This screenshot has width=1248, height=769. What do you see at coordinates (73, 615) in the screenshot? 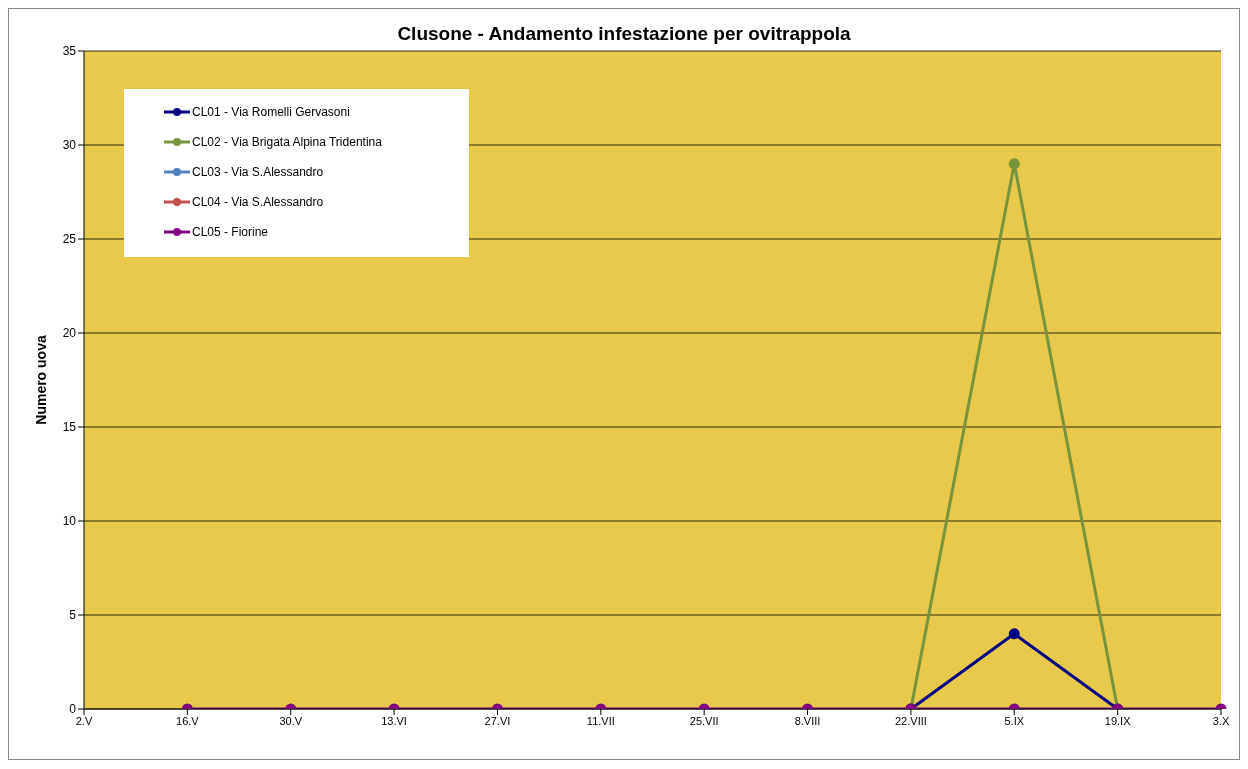
I see `y-tick-label: 5` at bounding box center [73, 615].